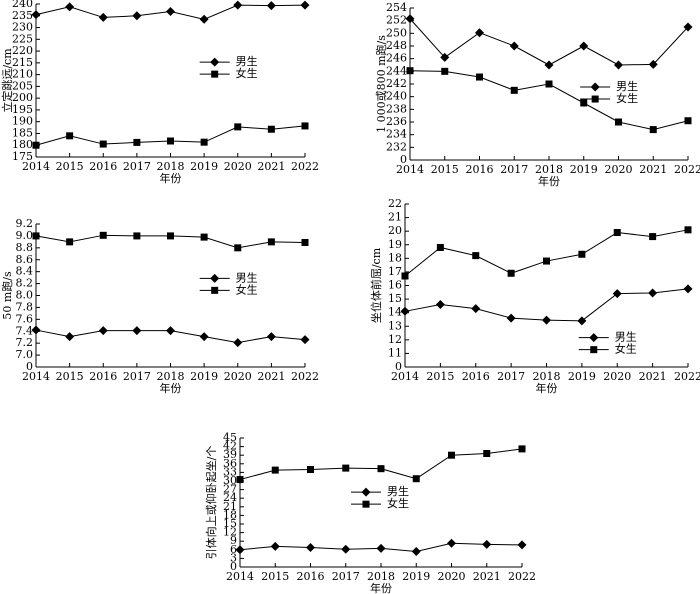 The width and height of the screenshot is (700, 594). I want to click on x-tick-label: 2020, so click(238, 166).